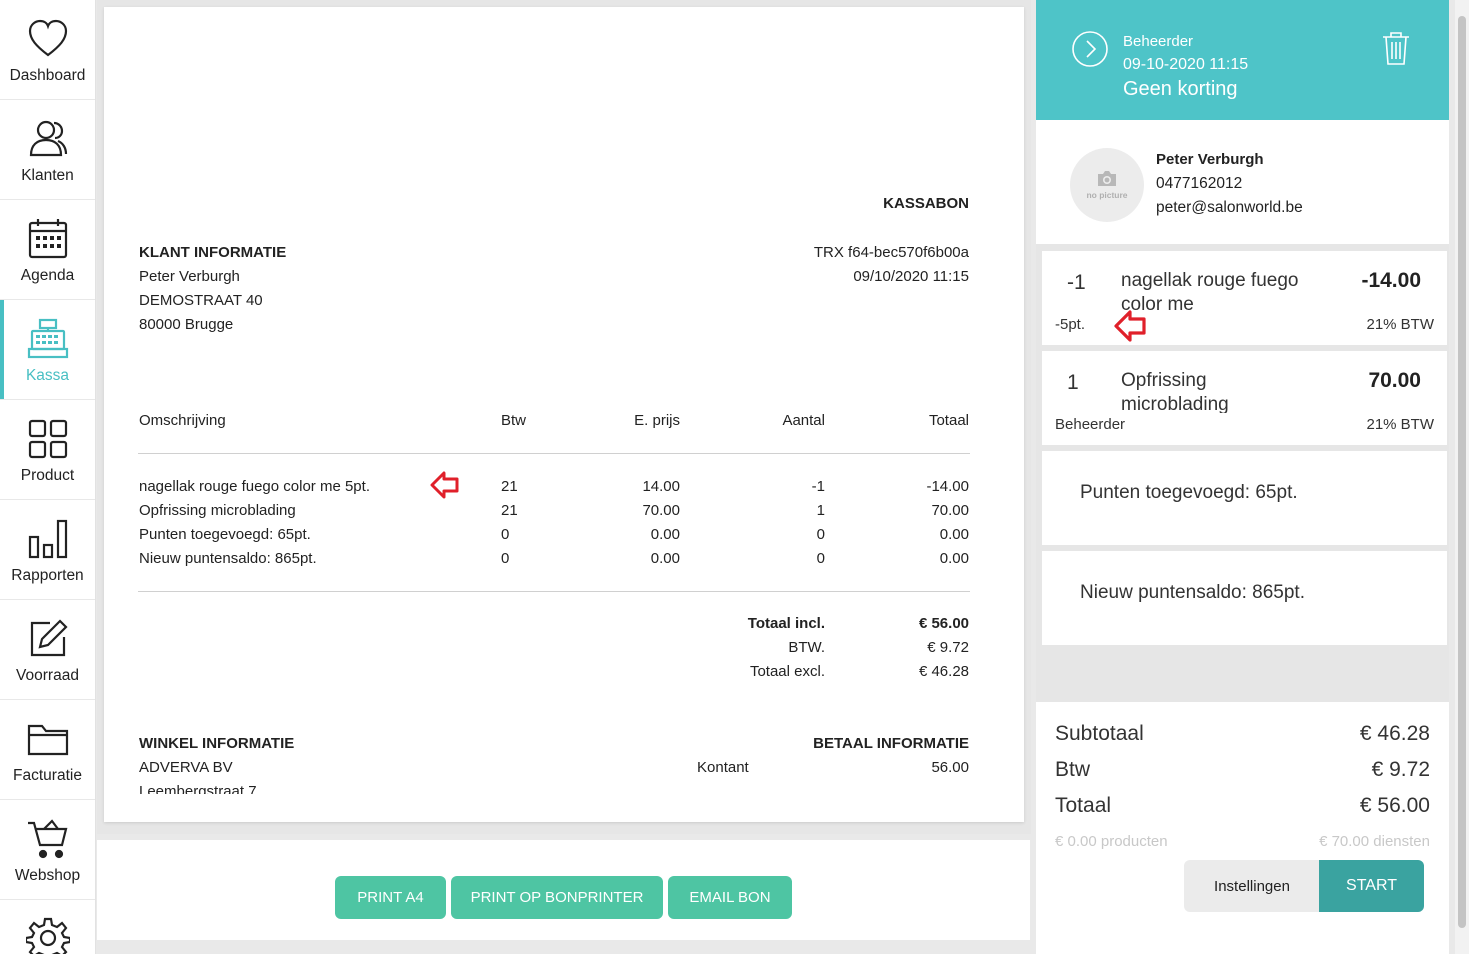  Describe the element at coordinates (1394, 805) in the screenshot. I see `total-value: € 56.00` at that location.